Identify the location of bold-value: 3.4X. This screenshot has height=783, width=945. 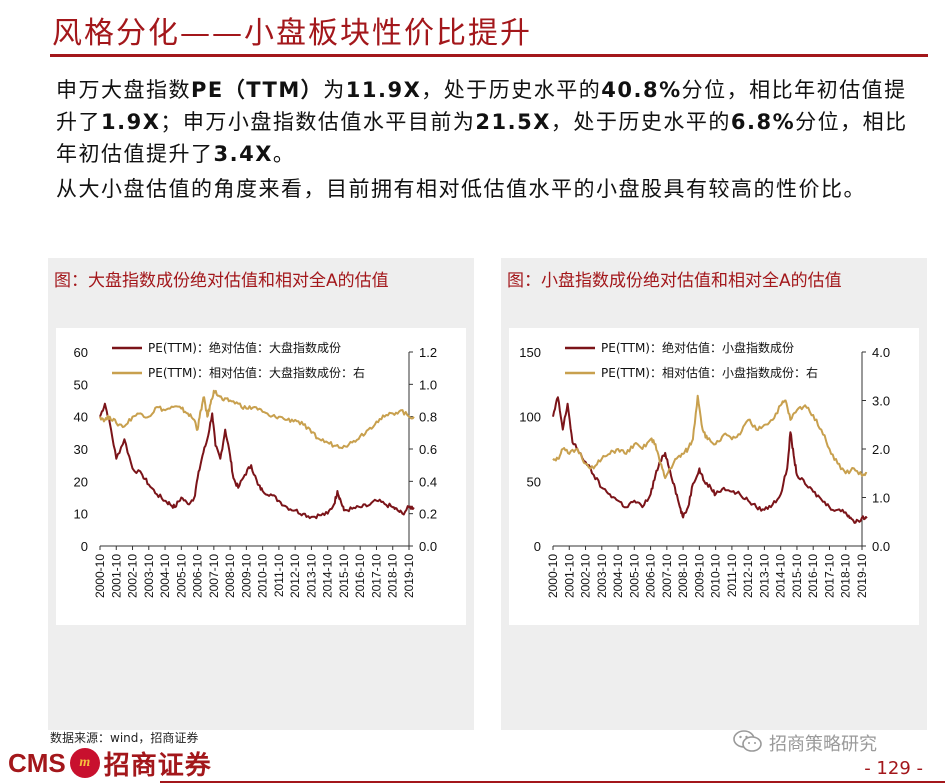
(243, 154).